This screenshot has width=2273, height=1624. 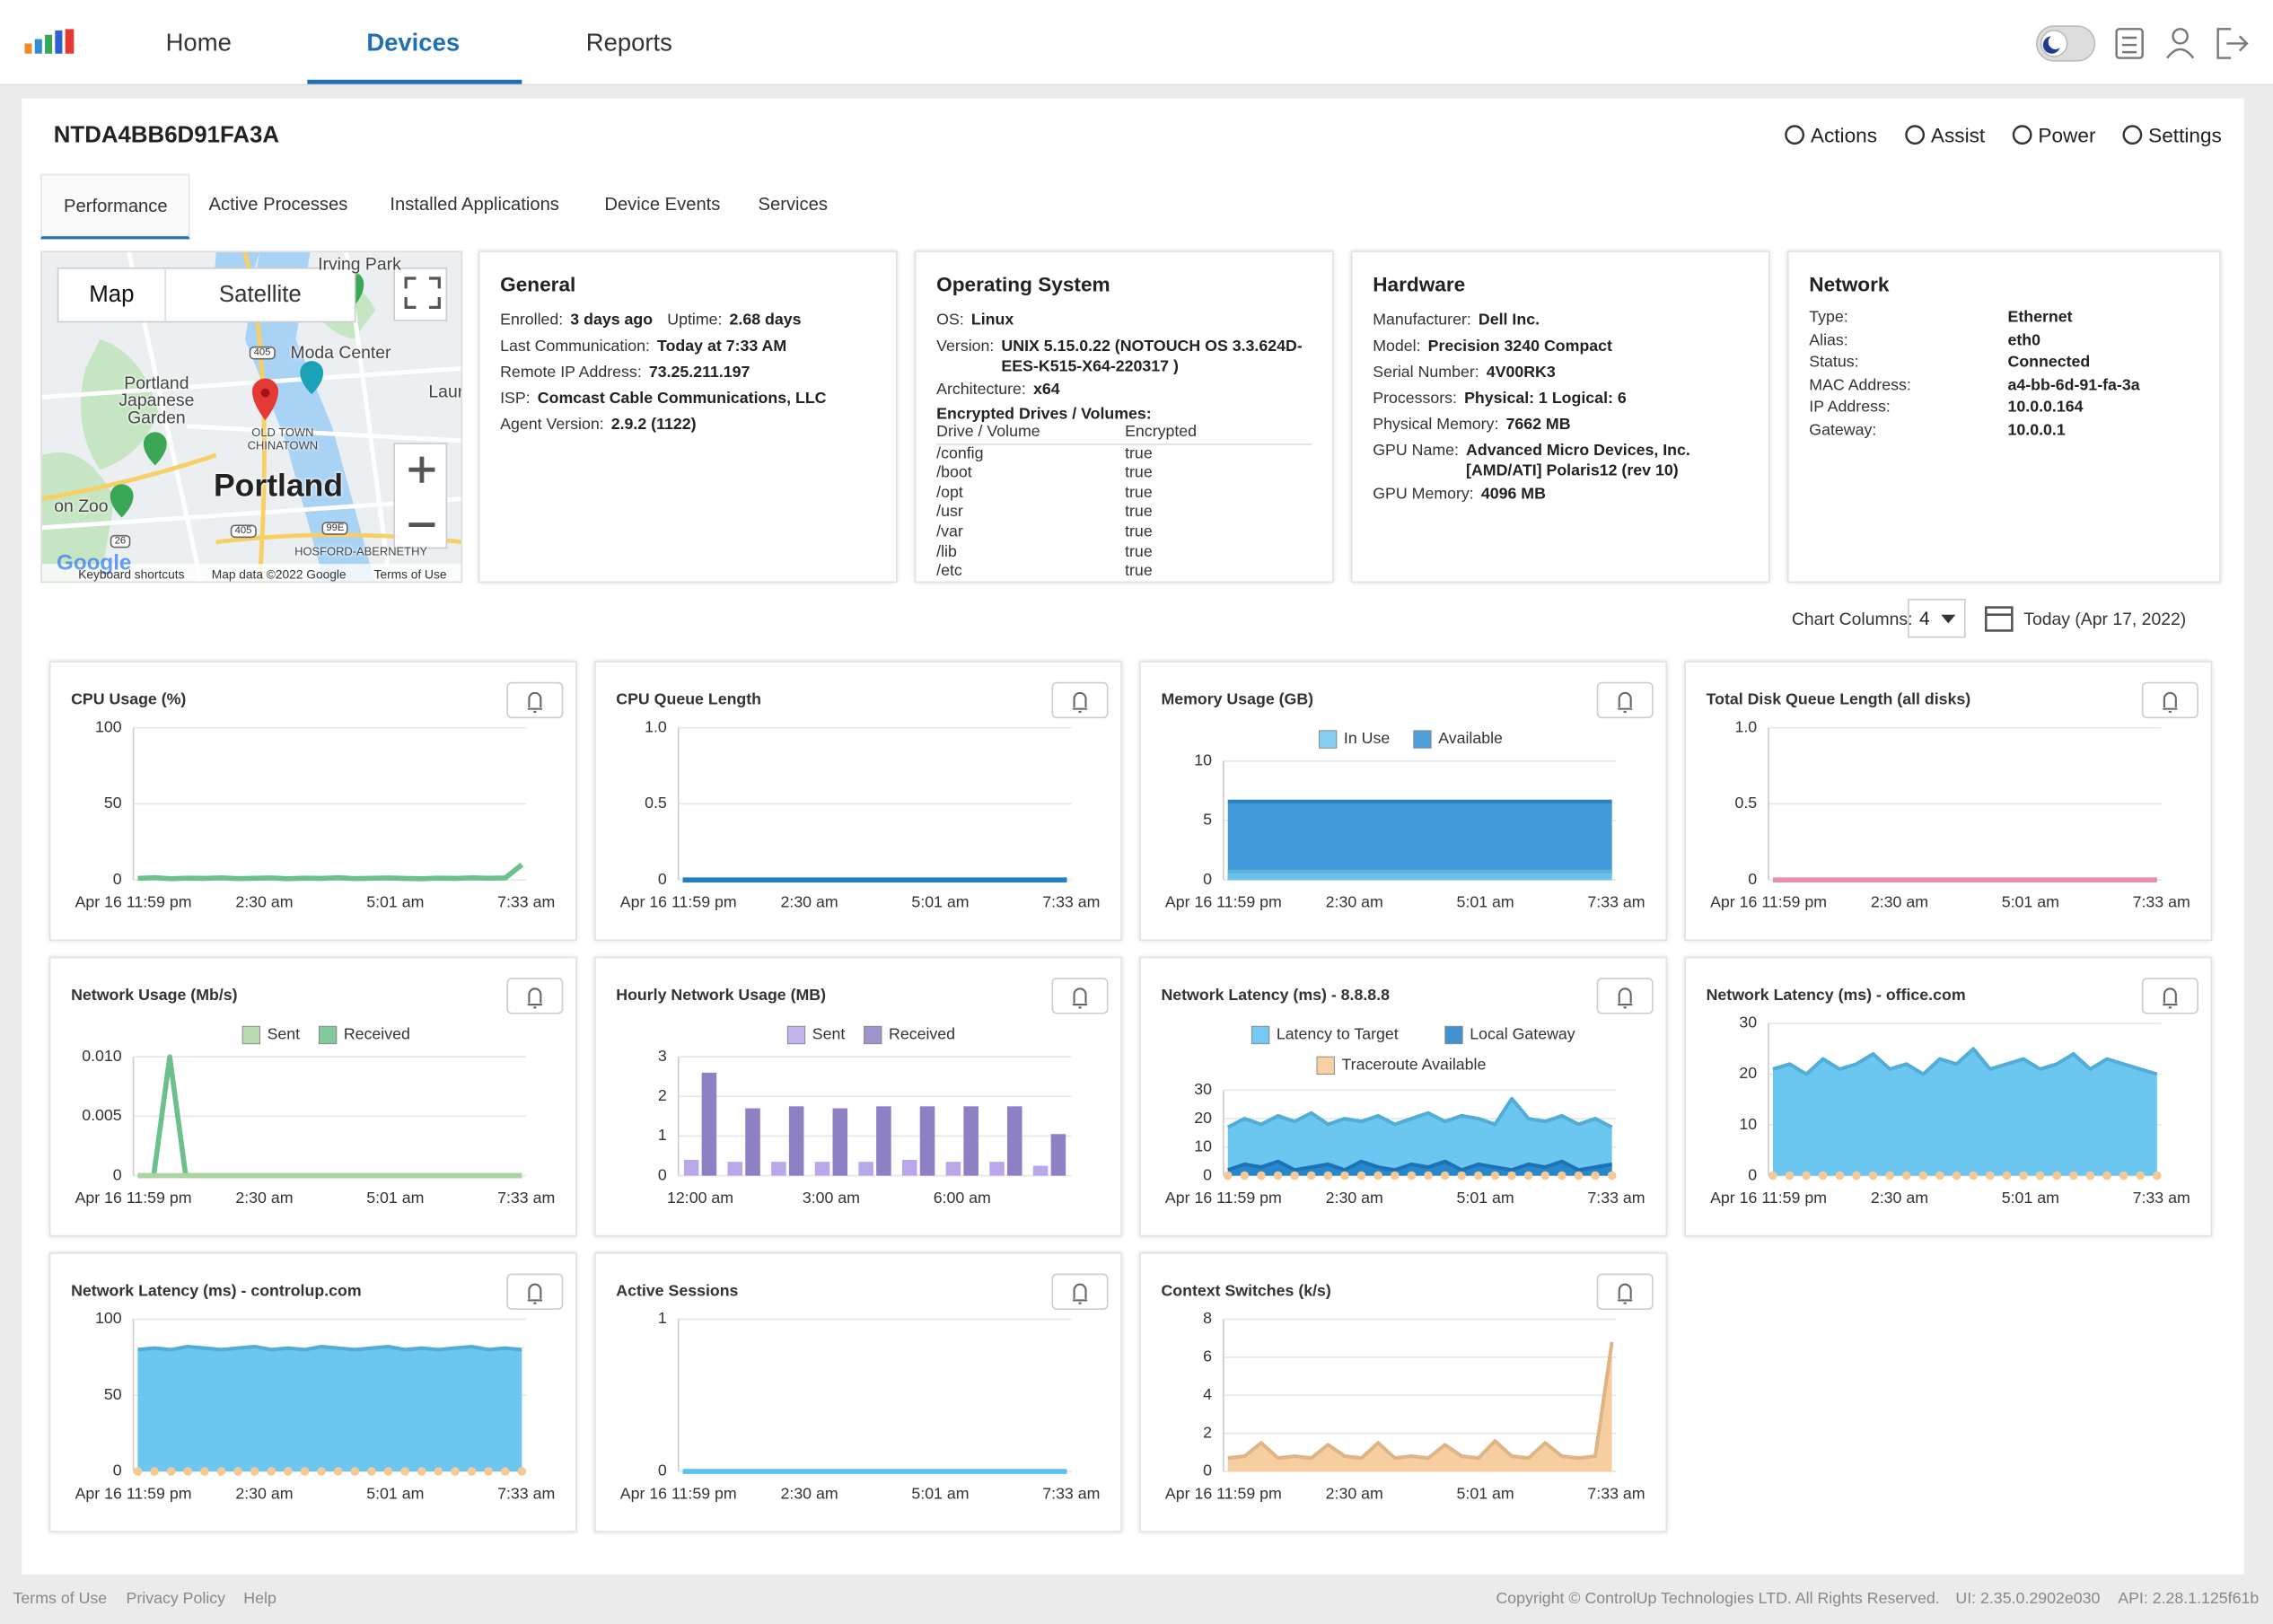 I want to click on info-label: Gateway:, so click(x=1843, y=430).